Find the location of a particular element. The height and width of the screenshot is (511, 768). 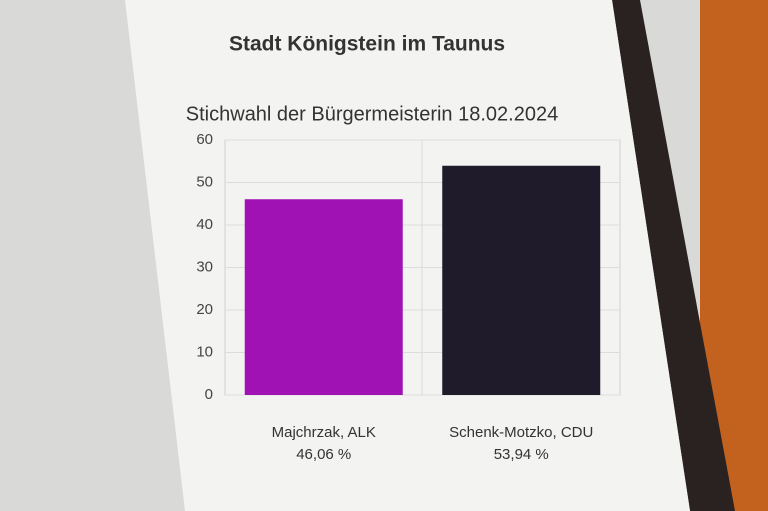

chart-subtitle: Stichwahl der Bürgermeisterin 18.02.2024 is located at coordinates (372, 114).